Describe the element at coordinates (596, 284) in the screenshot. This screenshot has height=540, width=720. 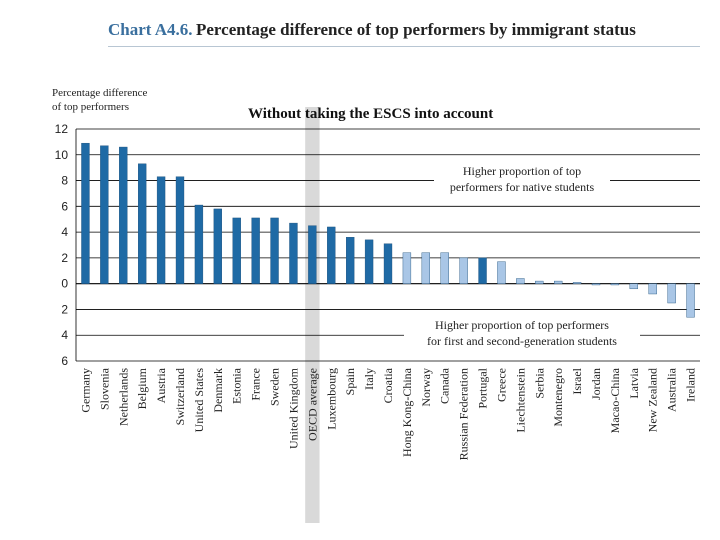
I see `bar-jordan` at that location.